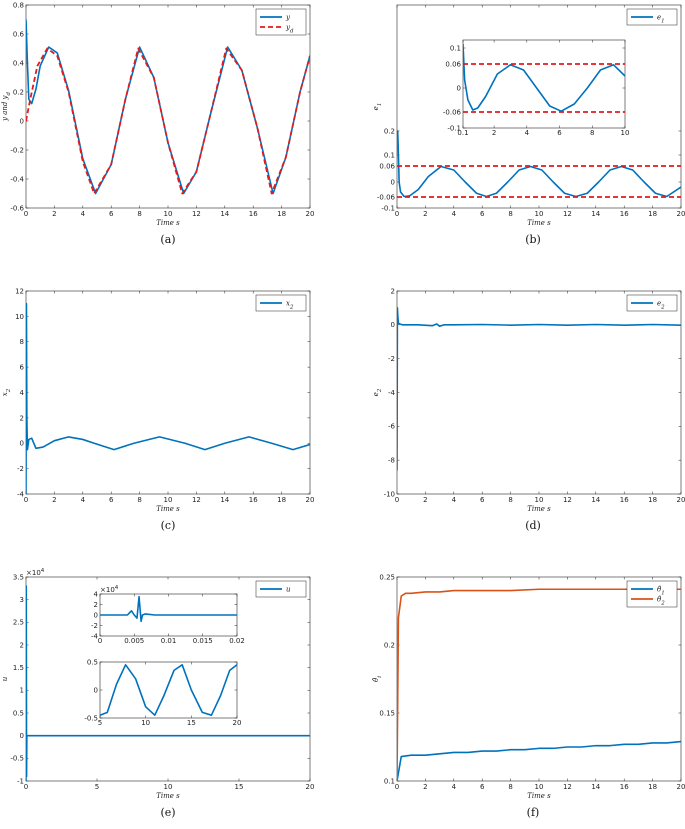  I want to click on y-tick-label: 6, so click(22, 368).